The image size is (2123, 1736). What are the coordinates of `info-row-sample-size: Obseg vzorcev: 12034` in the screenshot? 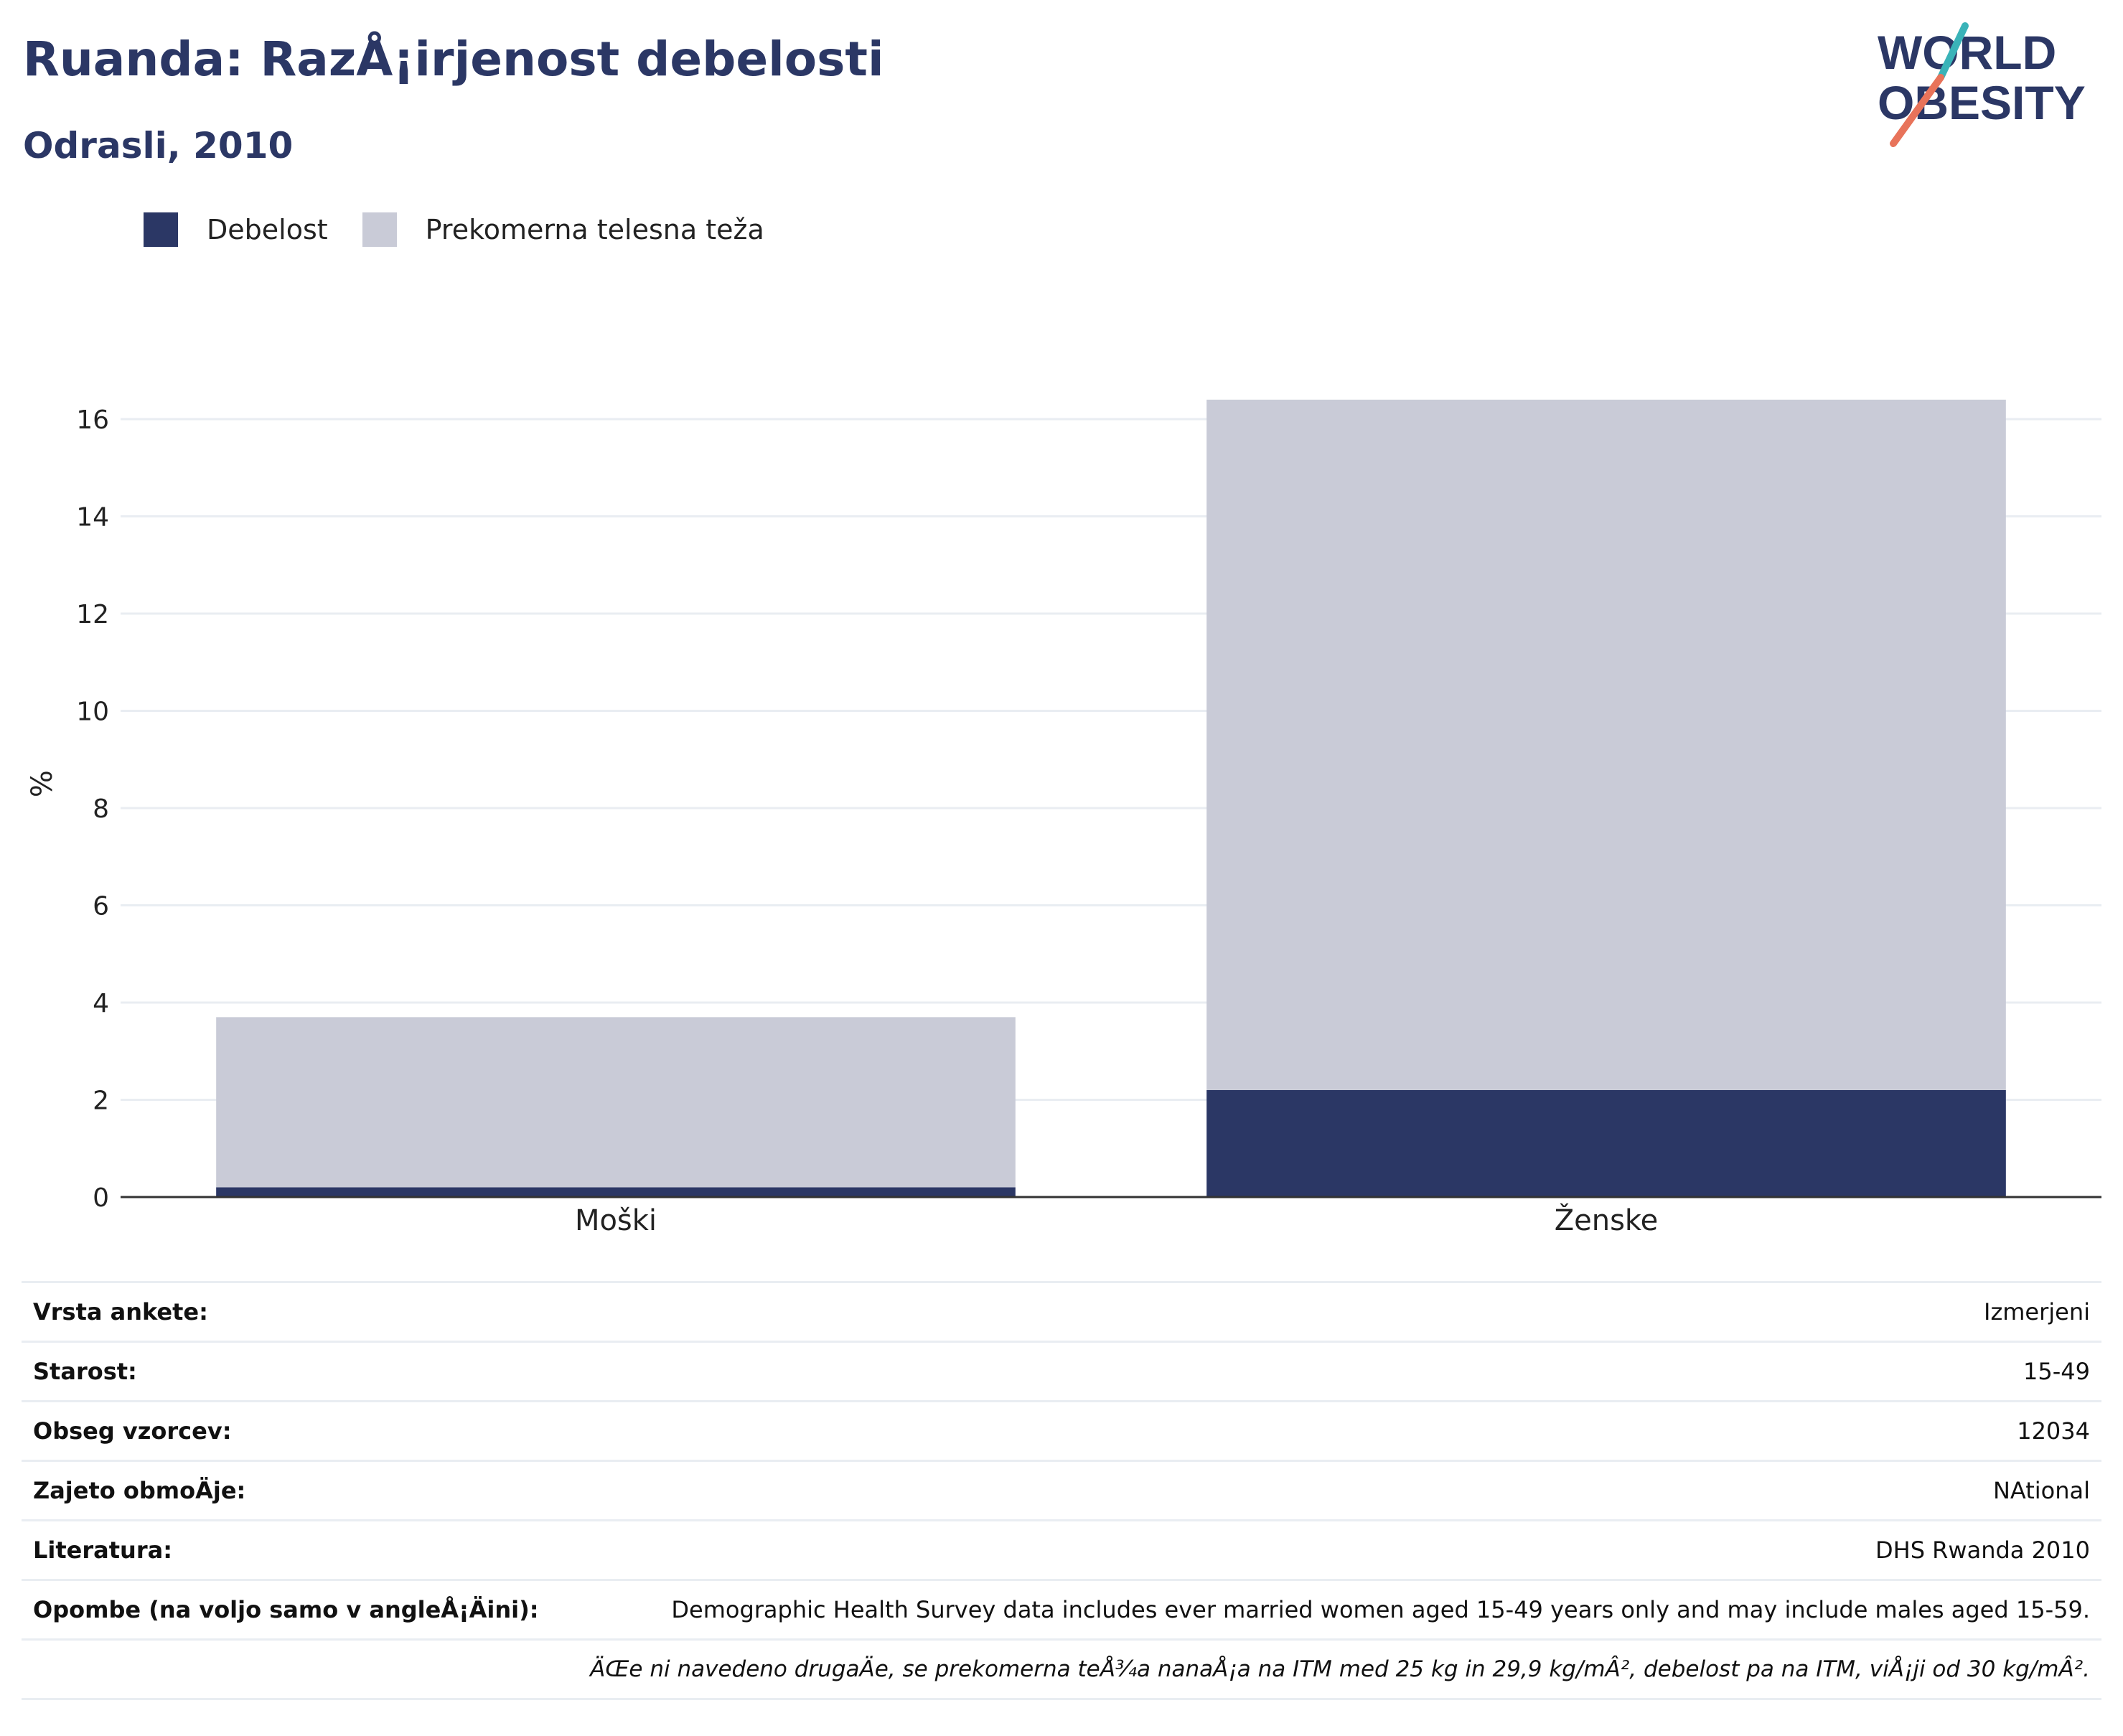 It's located at (1061, 1432).